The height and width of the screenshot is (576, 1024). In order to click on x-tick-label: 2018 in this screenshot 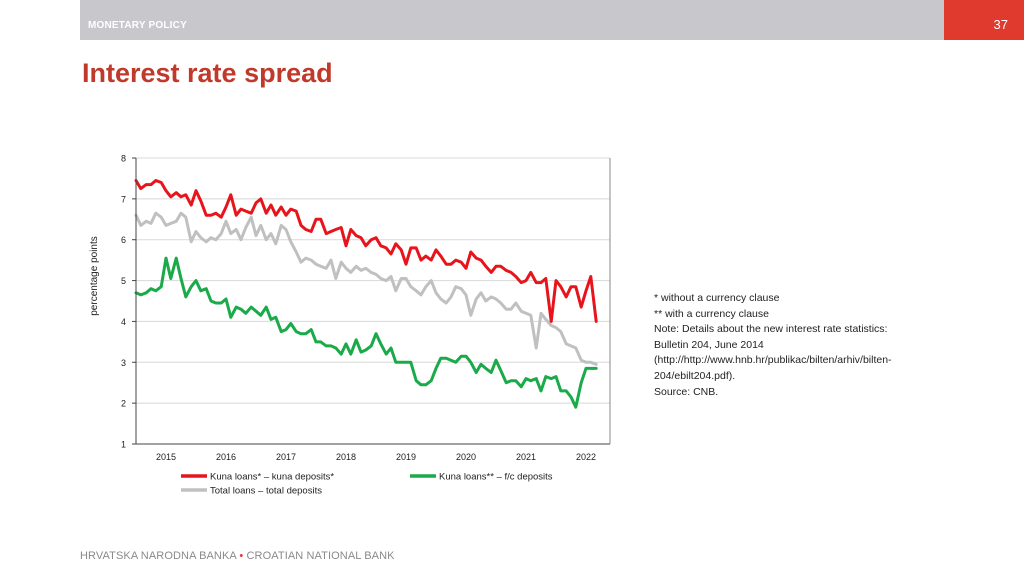, I will do `click(346, 457)`.